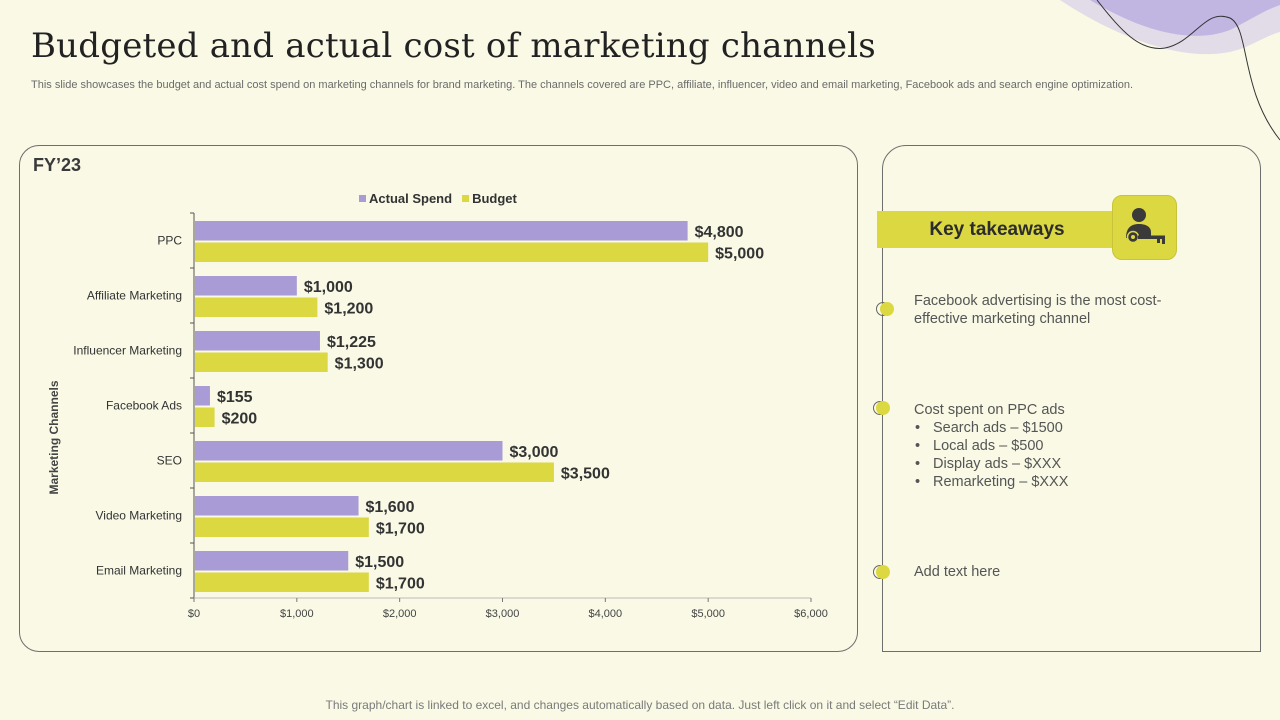  What do you see at coordinates (139, 516) in the screenshot?
I see `category-label: Video Marketing` at bounding box center [139, 516].